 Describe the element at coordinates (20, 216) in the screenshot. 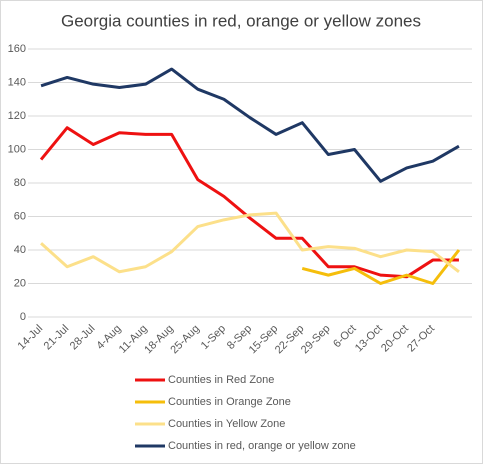

I see `y-tick-label: 60` at that location.